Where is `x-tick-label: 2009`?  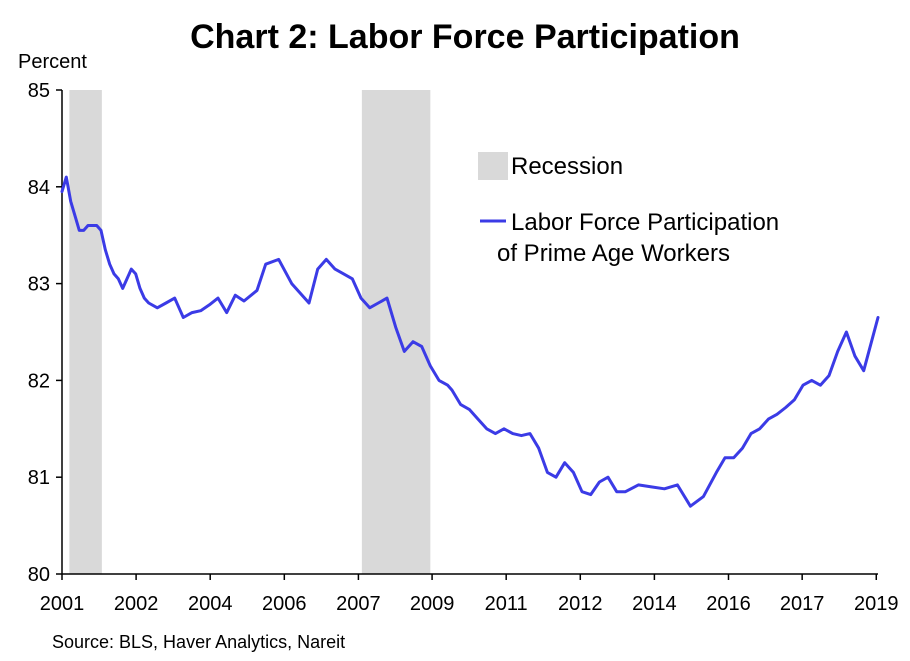 x-tick-label: 2009 is located at coordinates (432, 604).